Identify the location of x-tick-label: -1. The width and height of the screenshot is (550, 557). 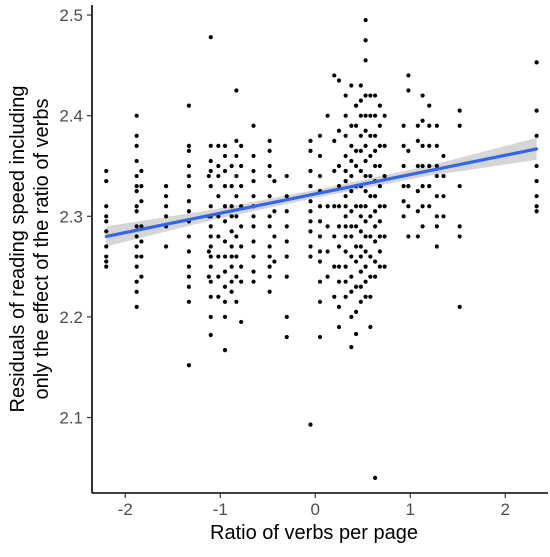
(220, 509).